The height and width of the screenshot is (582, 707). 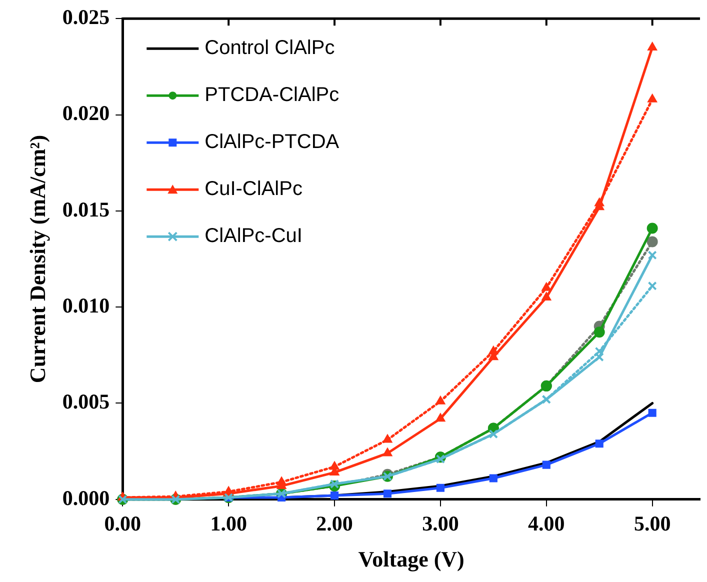 What do you see at coordinates (228, 523) in the screenshot?
I see `x-tick-label: 1.00` at bounding box center [228, 523].